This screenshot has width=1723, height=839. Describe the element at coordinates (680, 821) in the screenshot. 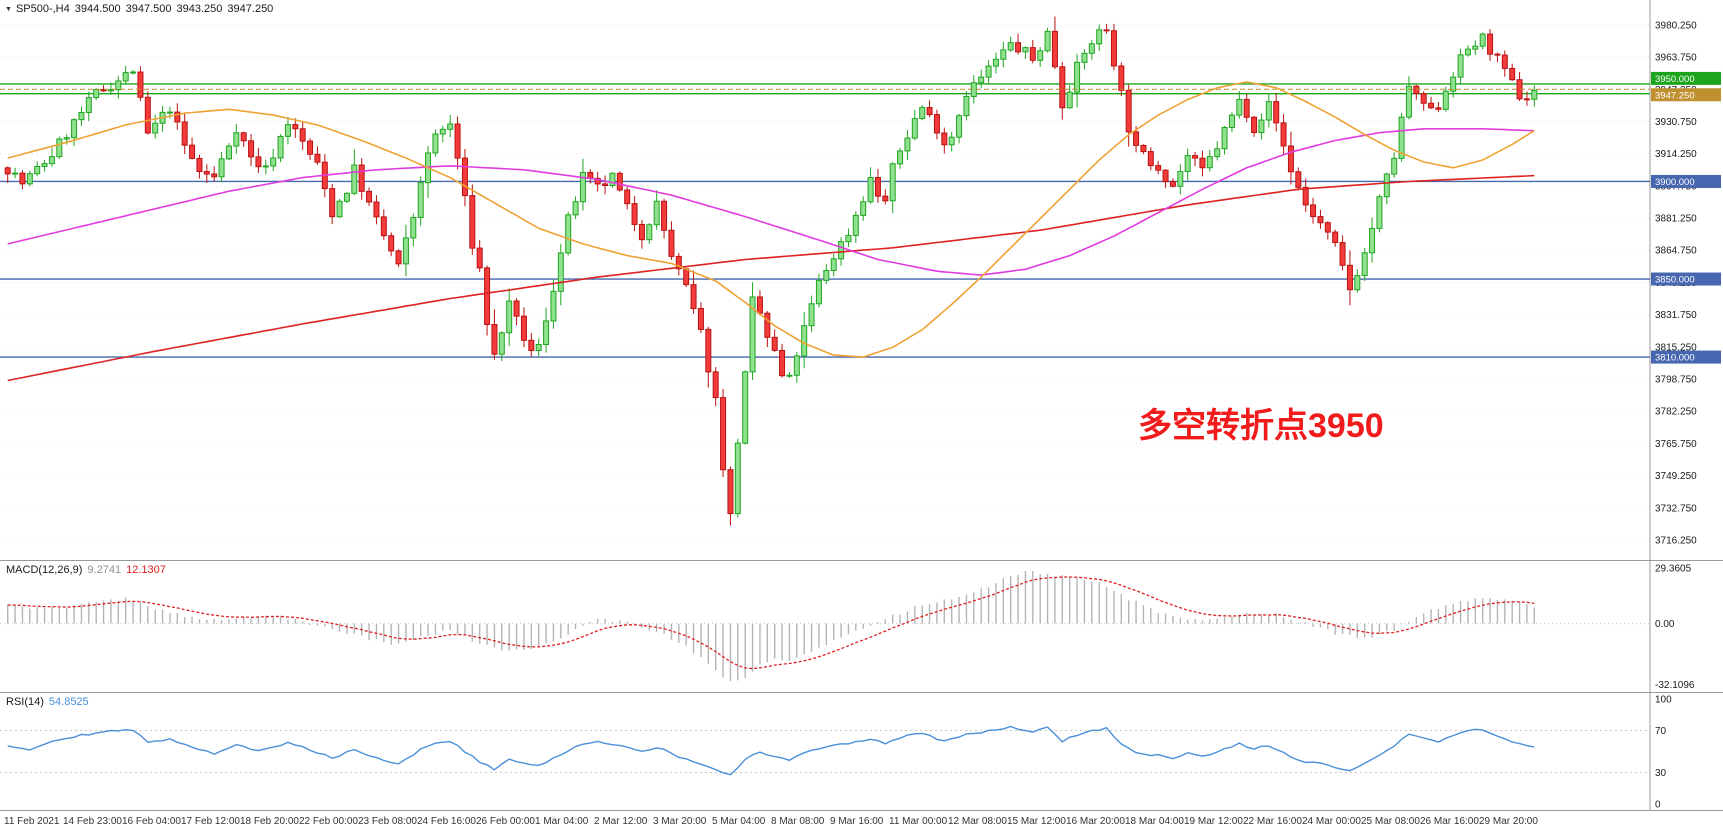

I see `time-label: 3 Mar 20:00` at that location.